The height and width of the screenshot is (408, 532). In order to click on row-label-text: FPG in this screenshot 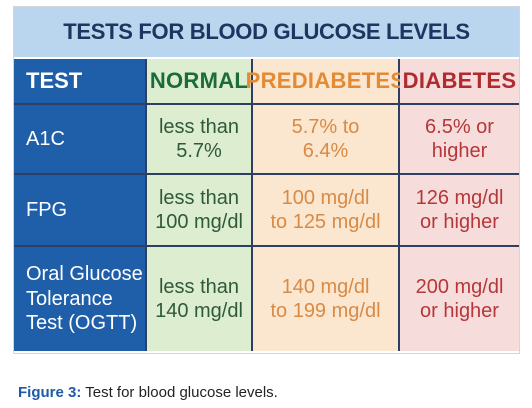, I will do `click(46, 210)`.